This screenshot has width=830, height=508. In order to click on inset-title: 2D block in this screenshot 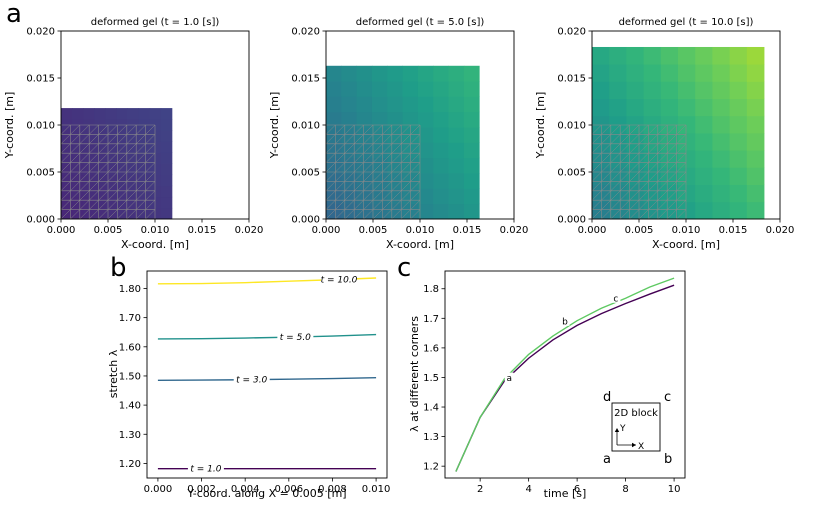, I will do `click(636, 413)`.